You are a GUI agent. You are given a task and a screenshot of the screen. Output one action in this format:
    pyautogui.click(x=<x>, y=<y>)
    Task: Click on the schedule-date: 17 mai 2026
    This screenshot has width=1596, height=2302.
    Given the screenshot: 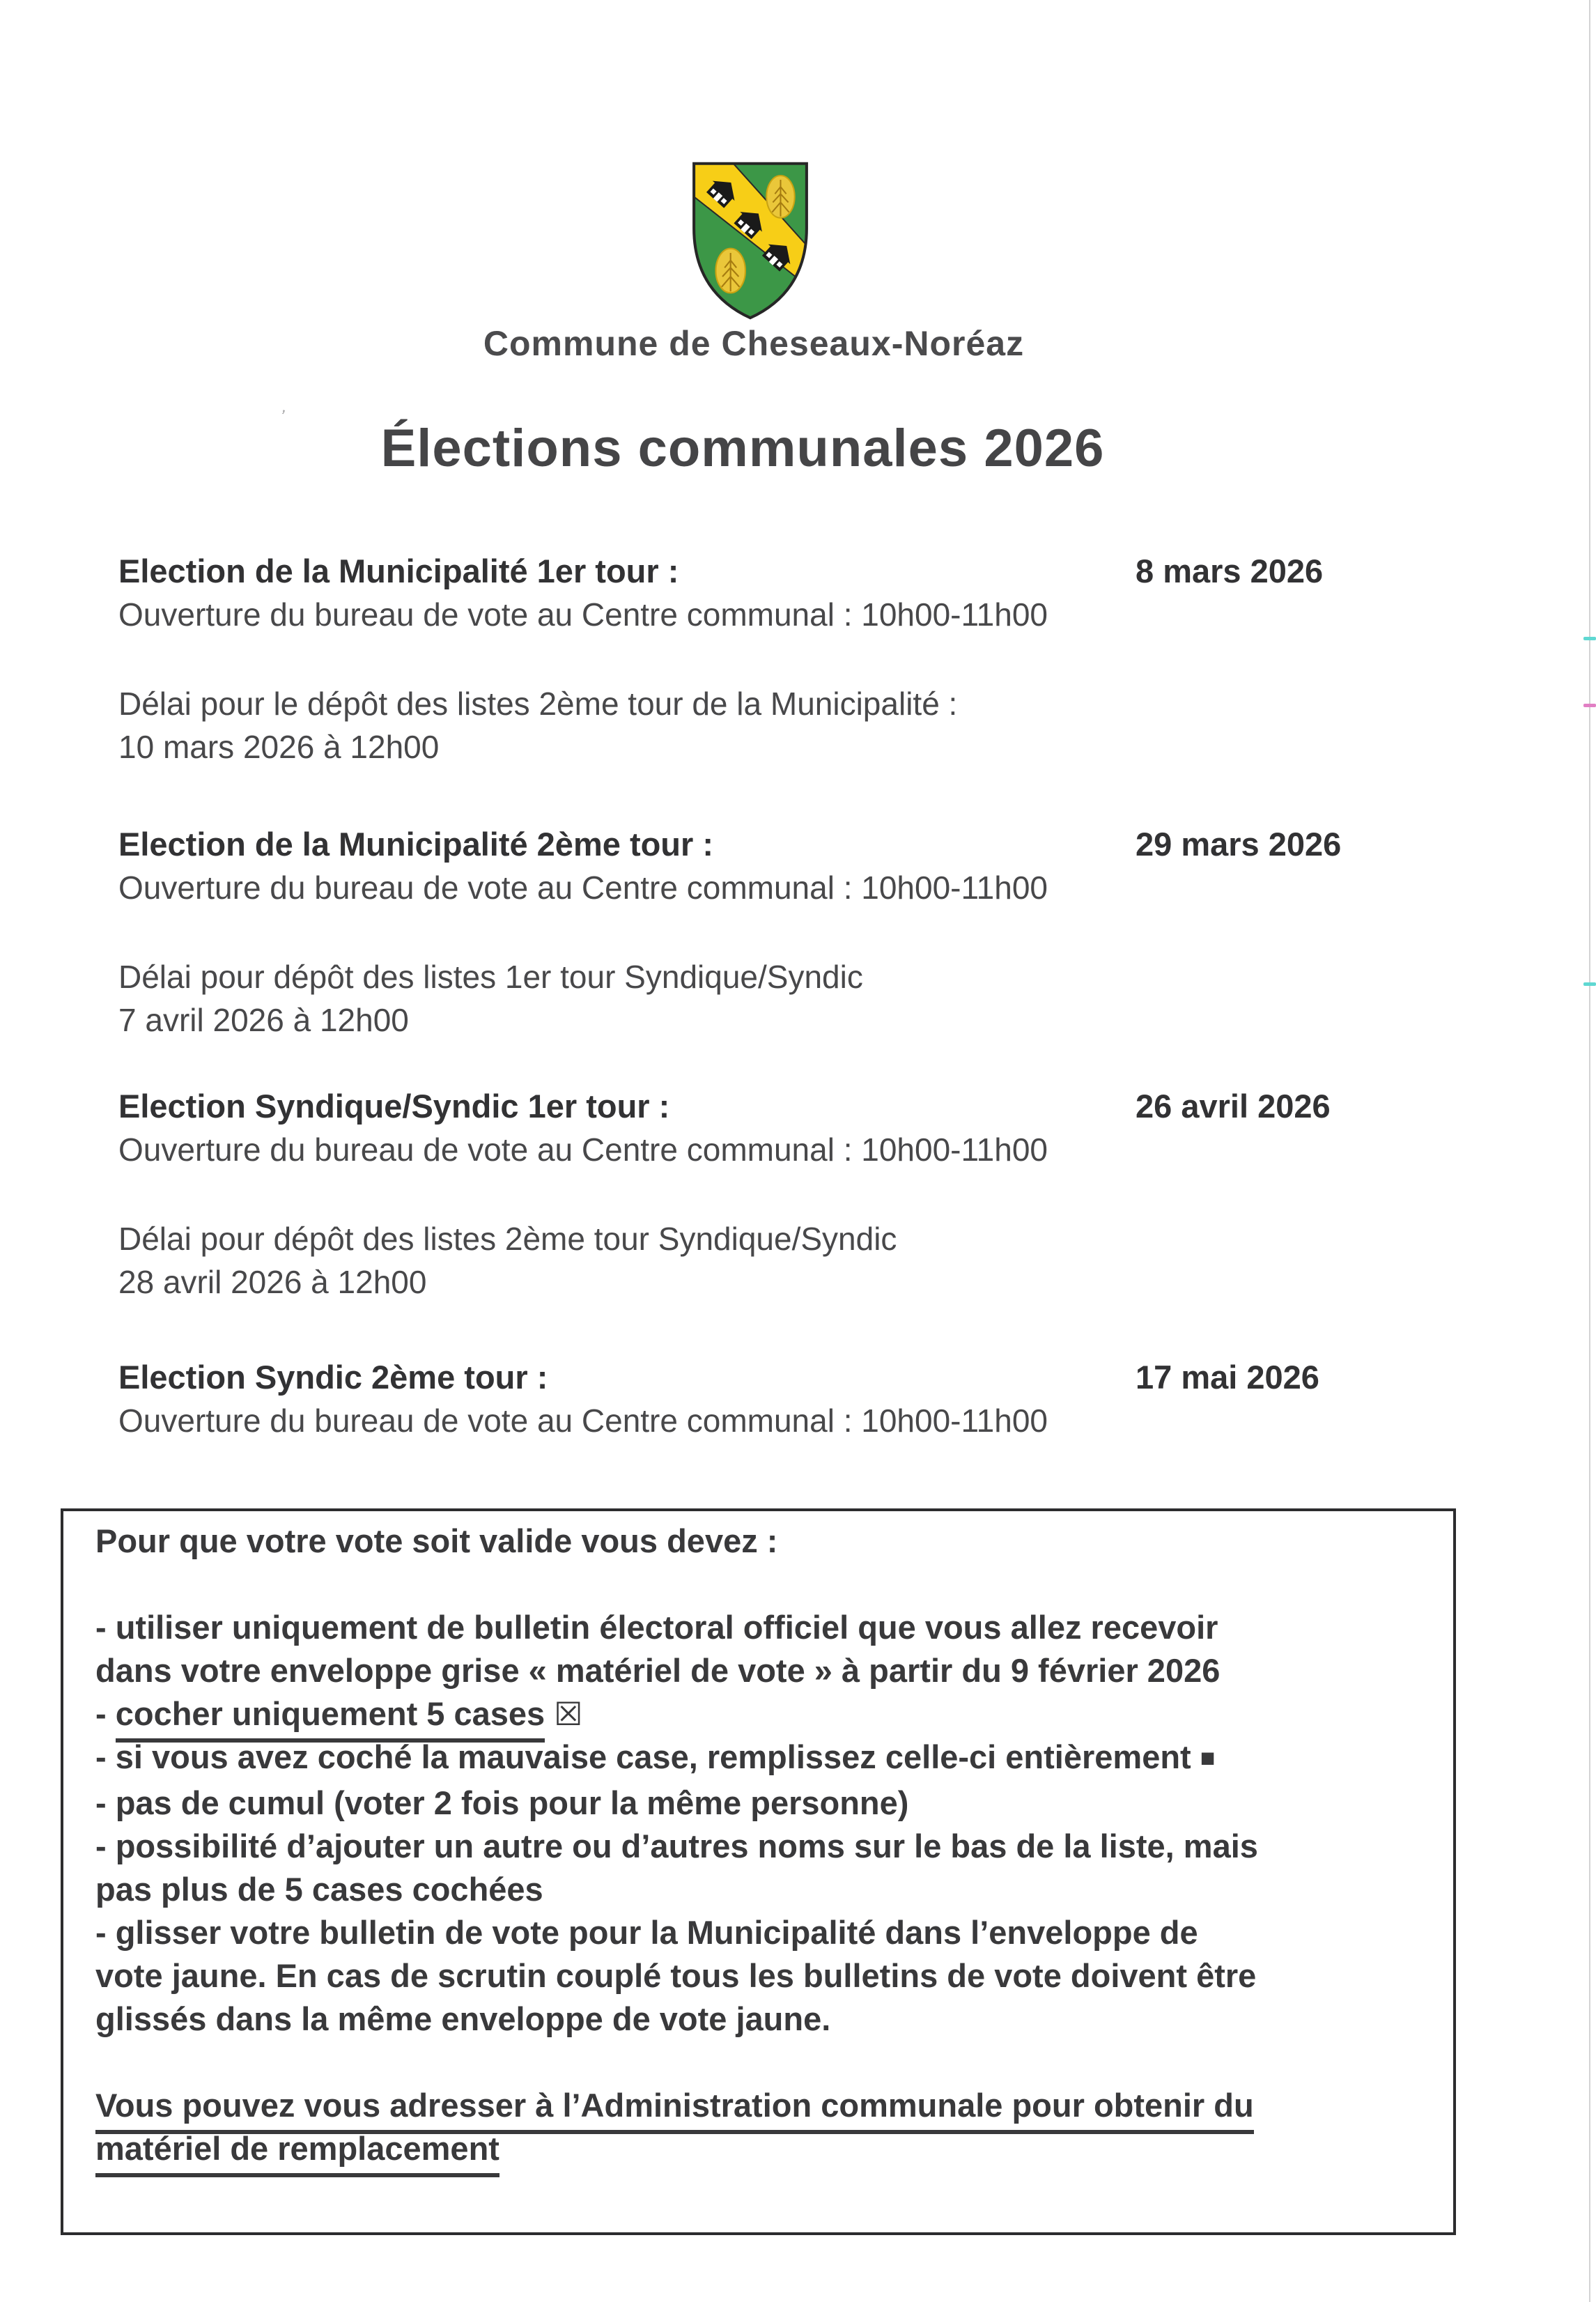 What is the action you would take?
    pyautogui.click(x=1228, y=1377)
    